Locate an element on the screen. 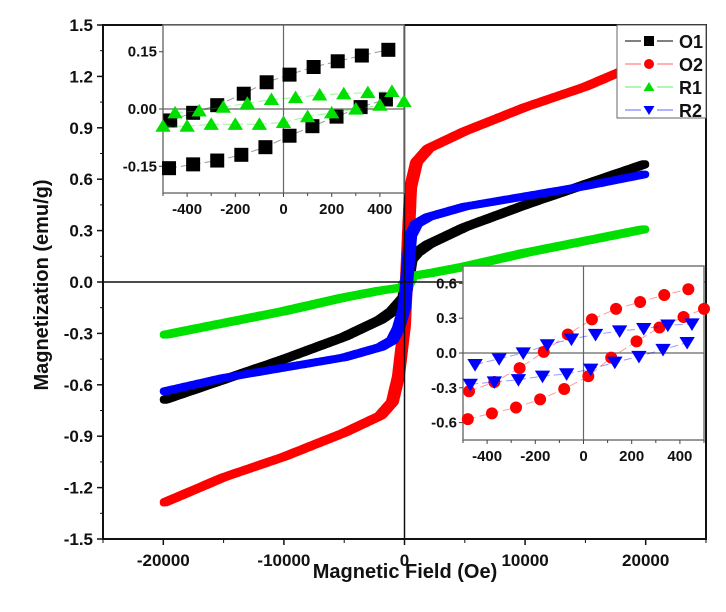 This screenshot has width=726, height=612. x-tick-label: 0 is located at coordinates (404, 560).